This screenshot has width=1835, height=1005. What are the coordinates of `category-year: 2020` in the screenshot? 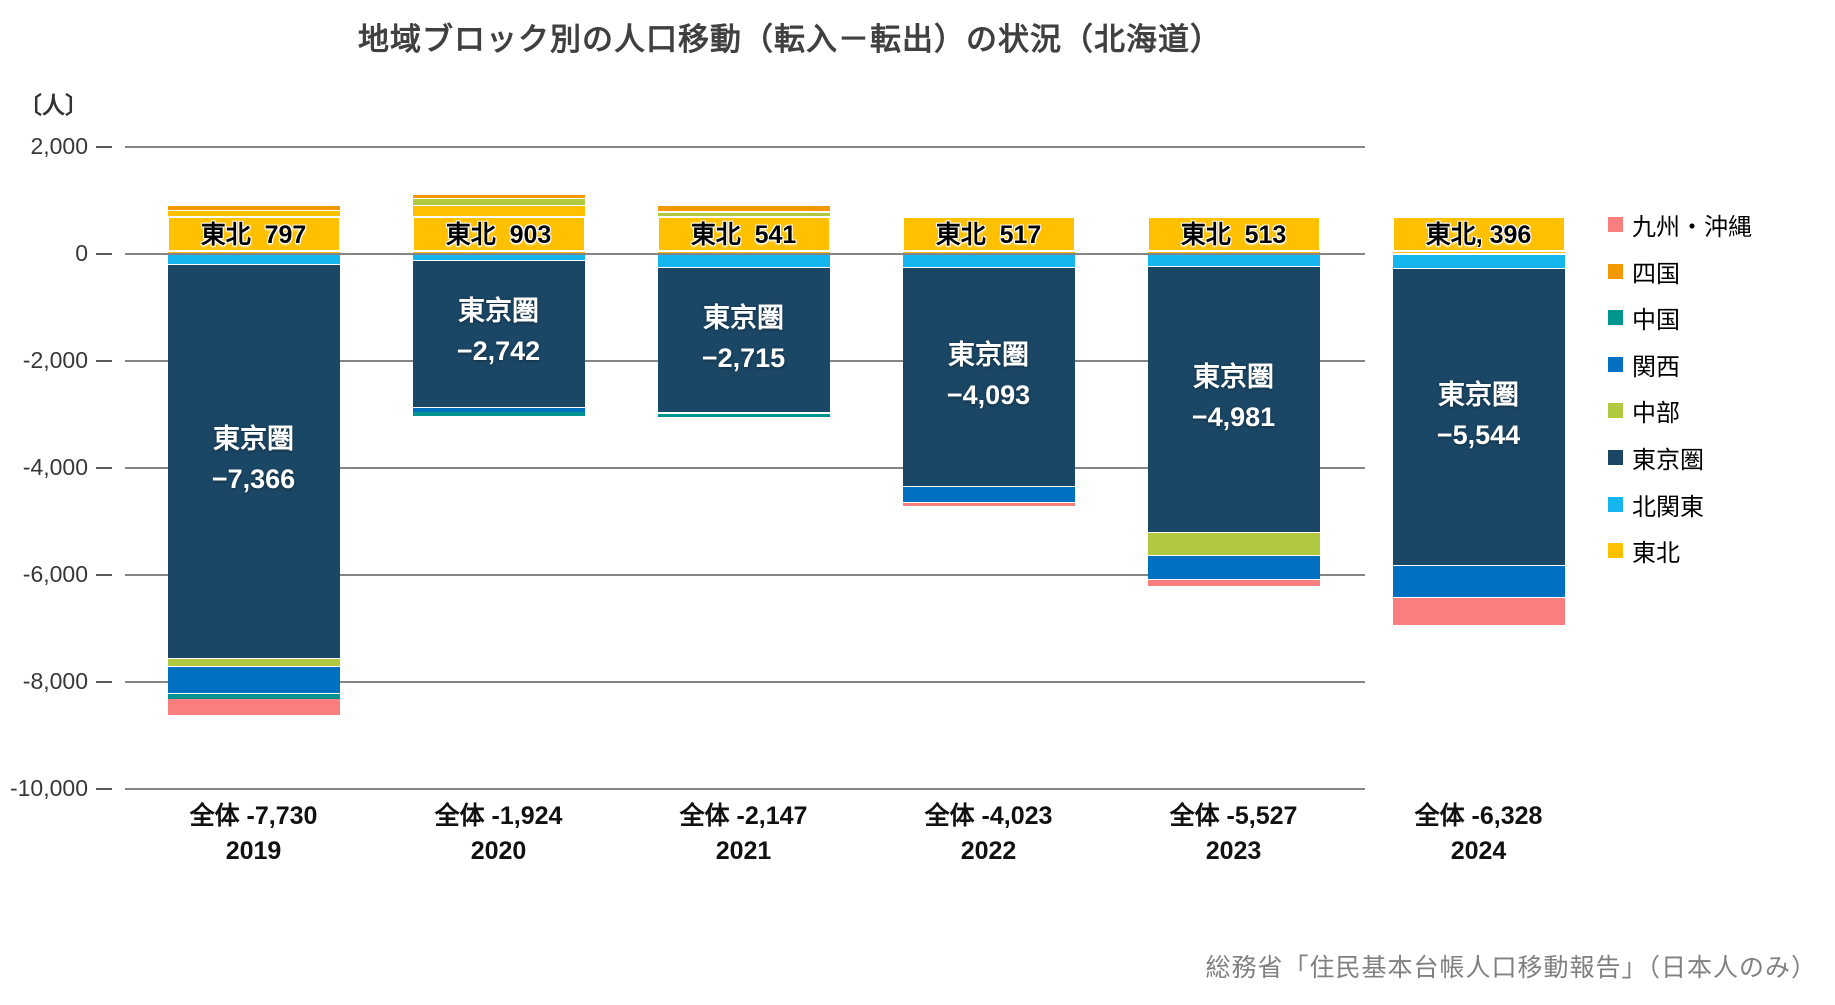 It's located at (498, 851).